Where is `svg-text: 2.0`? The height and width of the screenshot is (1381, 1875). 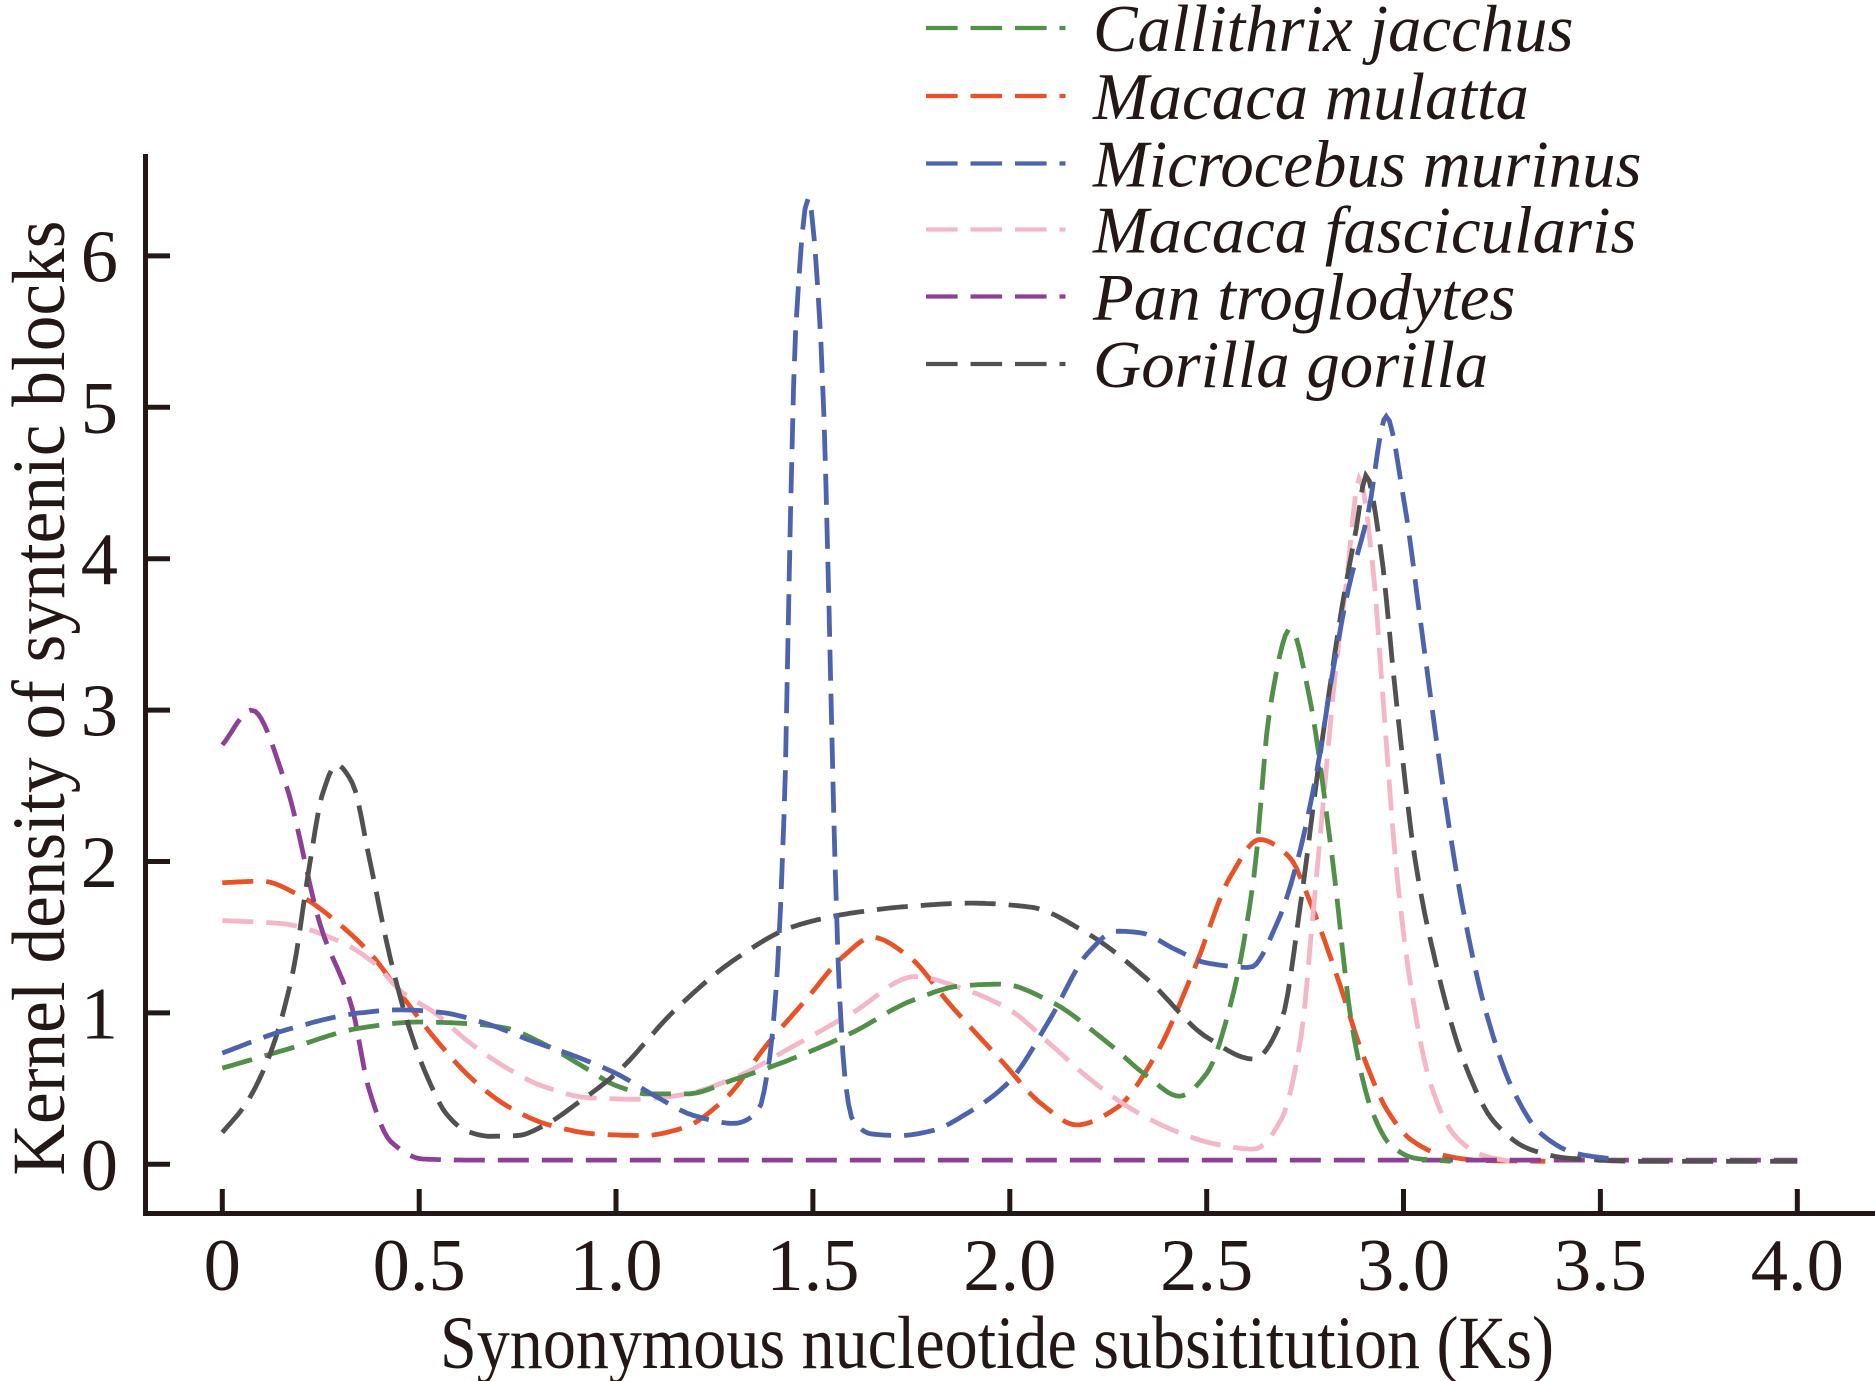
svg-text: 2.0 is located at coordinates (1009, 1266).